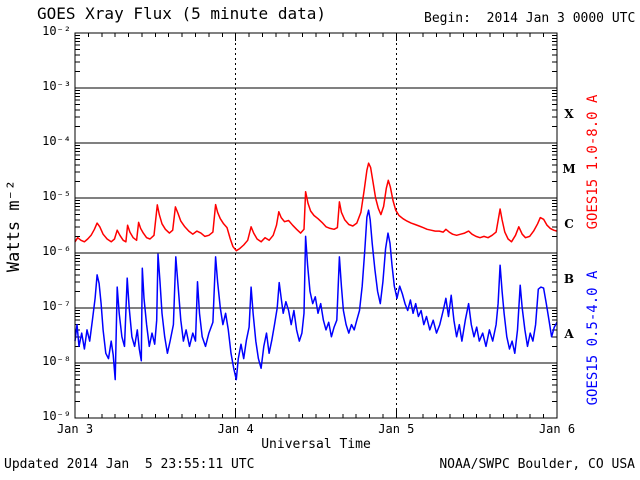 The image size is (640, 480). Describe the element at coordinates (537, 464) in the screenshot. I see `source-attribution: NOAA/SWPC Boulder, CO USA` at that location.